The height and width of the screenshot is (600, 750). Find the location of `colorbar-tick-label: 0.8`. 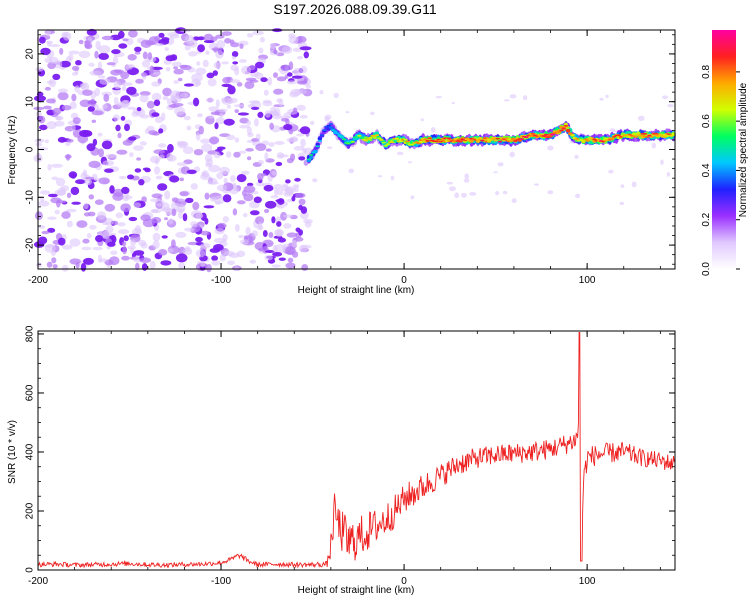

colorbar-tick-label: 0.8 is located at coordinates (706, 71).